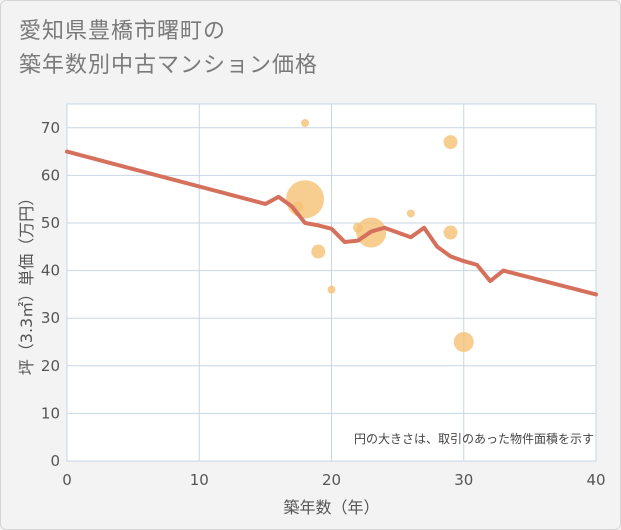  Describe the element at coordinates (463, 480) in the screenshot. I see `x-tick-label: 30` at that location.